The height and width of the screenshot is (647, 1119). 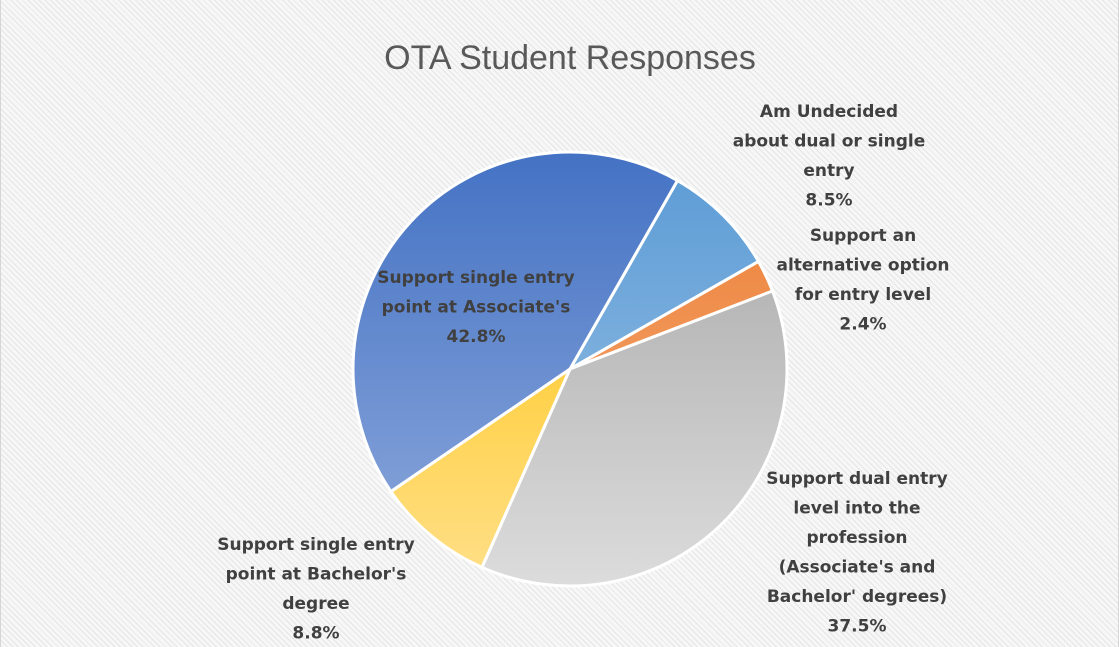 I want to click on data-label-line: 8.8%, so click(x=315, y=634).